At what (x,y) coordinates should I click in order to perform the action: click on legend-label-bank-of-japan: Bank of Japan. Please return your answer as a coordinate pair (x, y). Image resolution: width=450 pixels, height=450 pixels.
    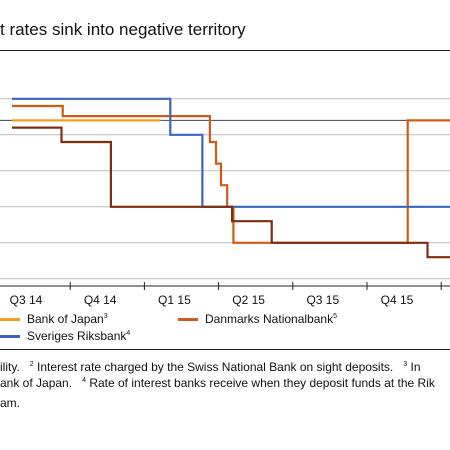
    Looking at the image, I should click on (65, 319).